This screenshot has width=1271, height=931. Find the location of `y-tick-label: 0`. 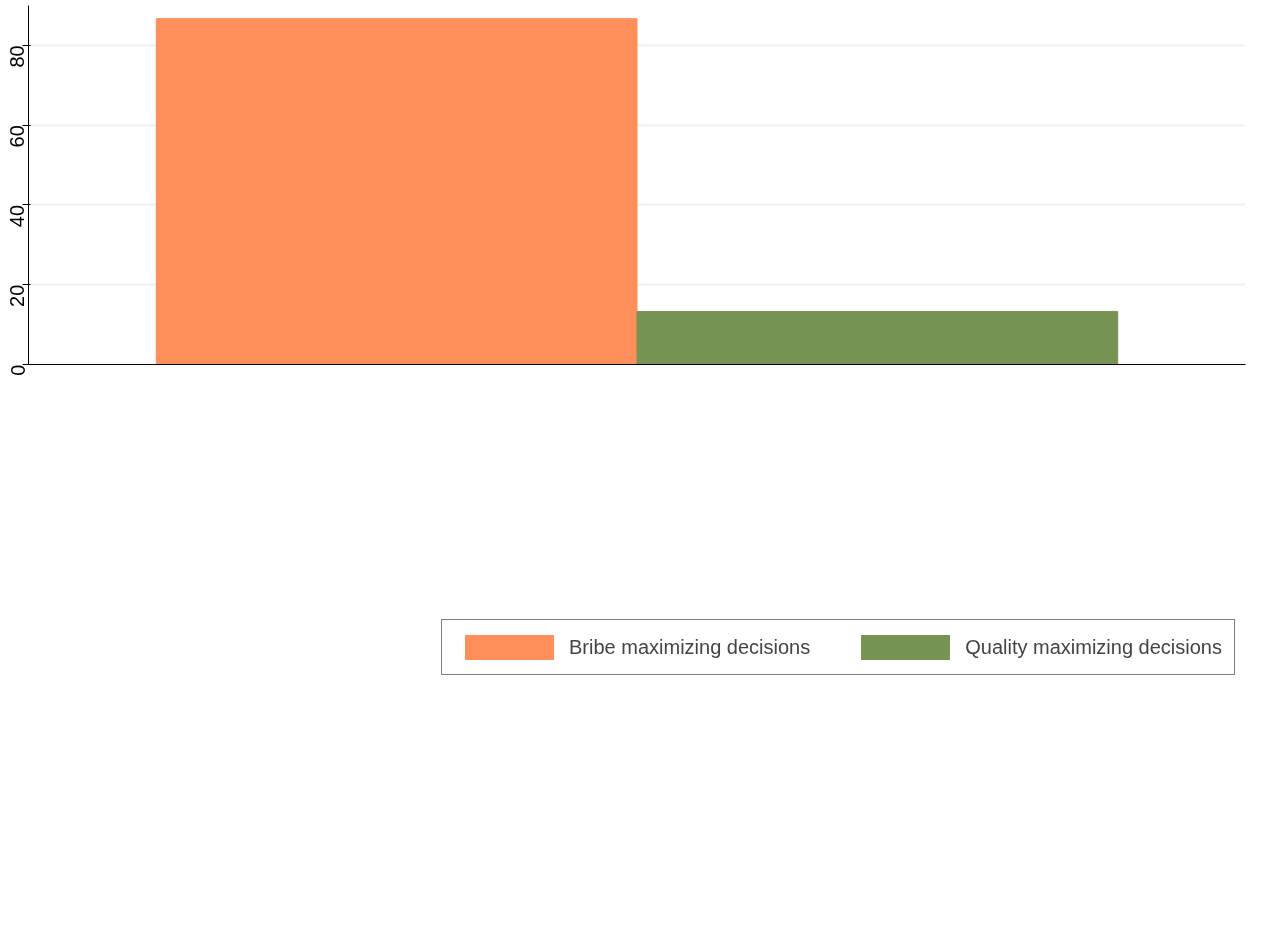

y-tick-label: 0 is located at coordinates (17, 370).